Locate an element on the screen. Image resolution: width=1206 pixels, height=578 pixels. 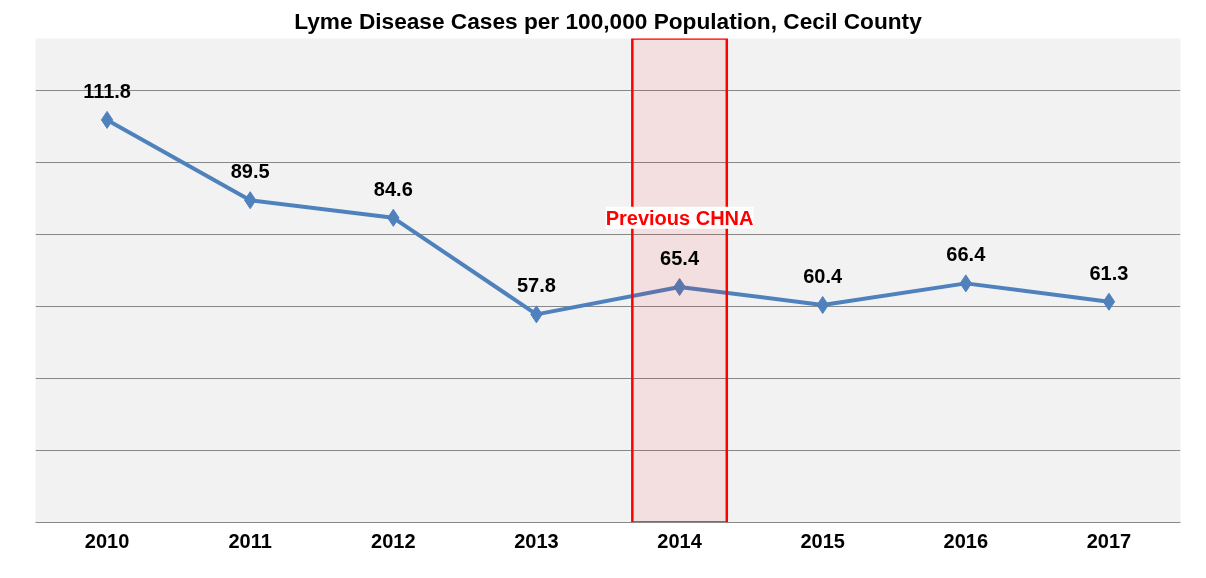
data-label: 60.4 is located at coordinates (823, 275).